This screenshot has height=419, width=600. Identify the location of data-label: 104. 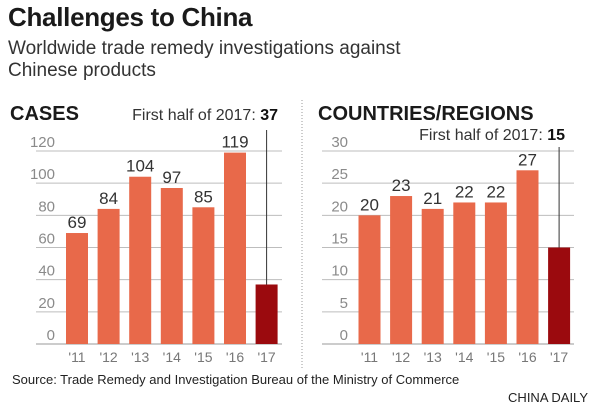
(140, 166).